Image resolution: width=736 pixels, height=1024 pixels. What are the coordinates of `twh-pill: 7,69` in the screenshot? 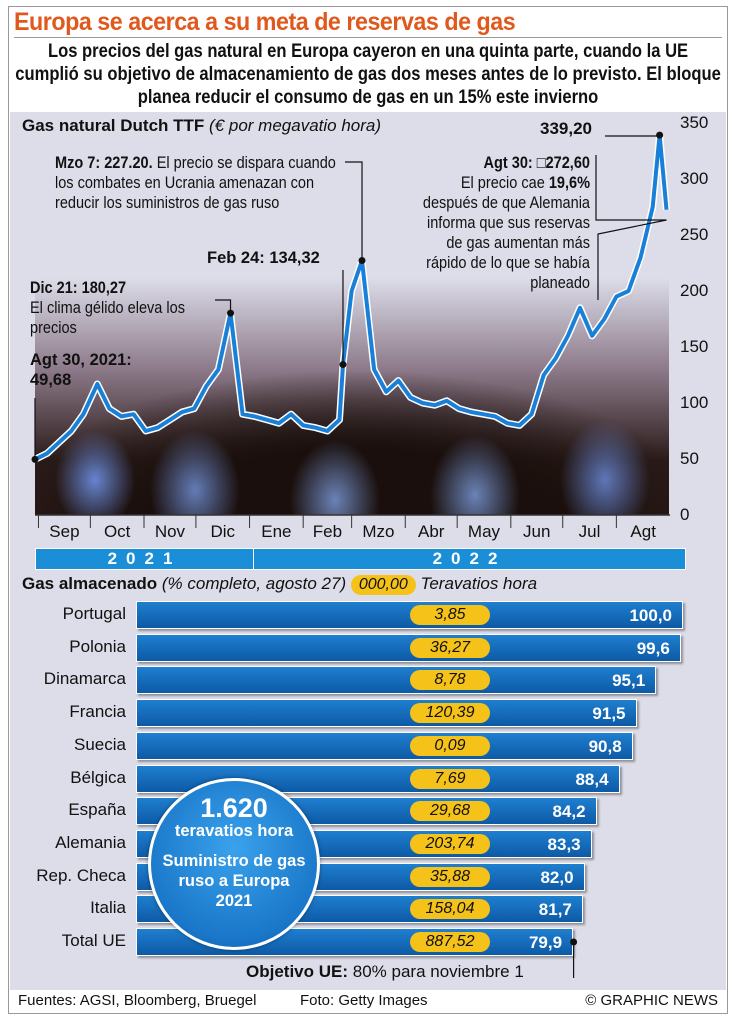 It's located at (450, 778).